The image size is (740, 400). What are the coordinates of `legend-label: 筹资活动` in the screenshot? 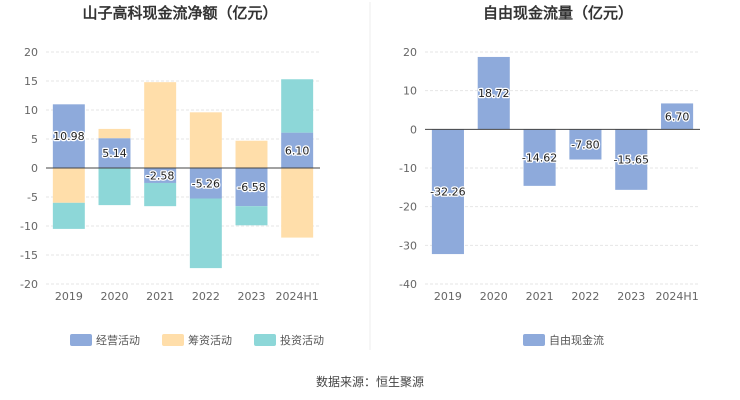 It's located at (210, 340).